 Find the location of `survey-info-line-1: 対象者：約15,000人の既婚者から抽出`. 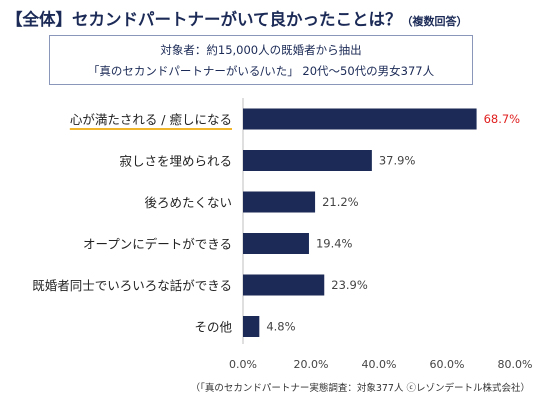

survey-info-line-1: 対象者：約15,000人の既婚者から抽出 is located at coordinates (261, 50).